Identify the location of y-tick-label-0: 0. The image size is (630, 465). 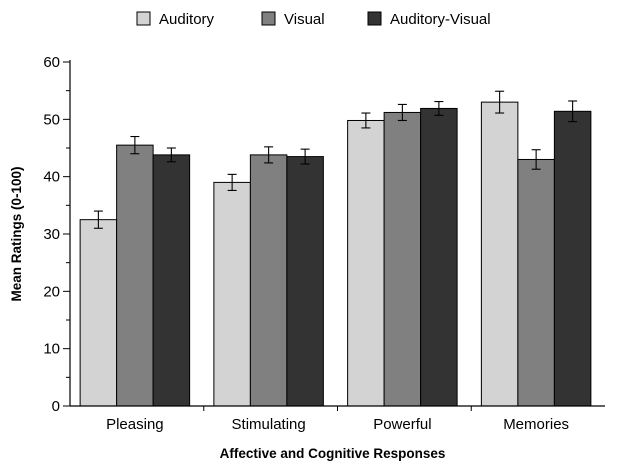
(56, 406).